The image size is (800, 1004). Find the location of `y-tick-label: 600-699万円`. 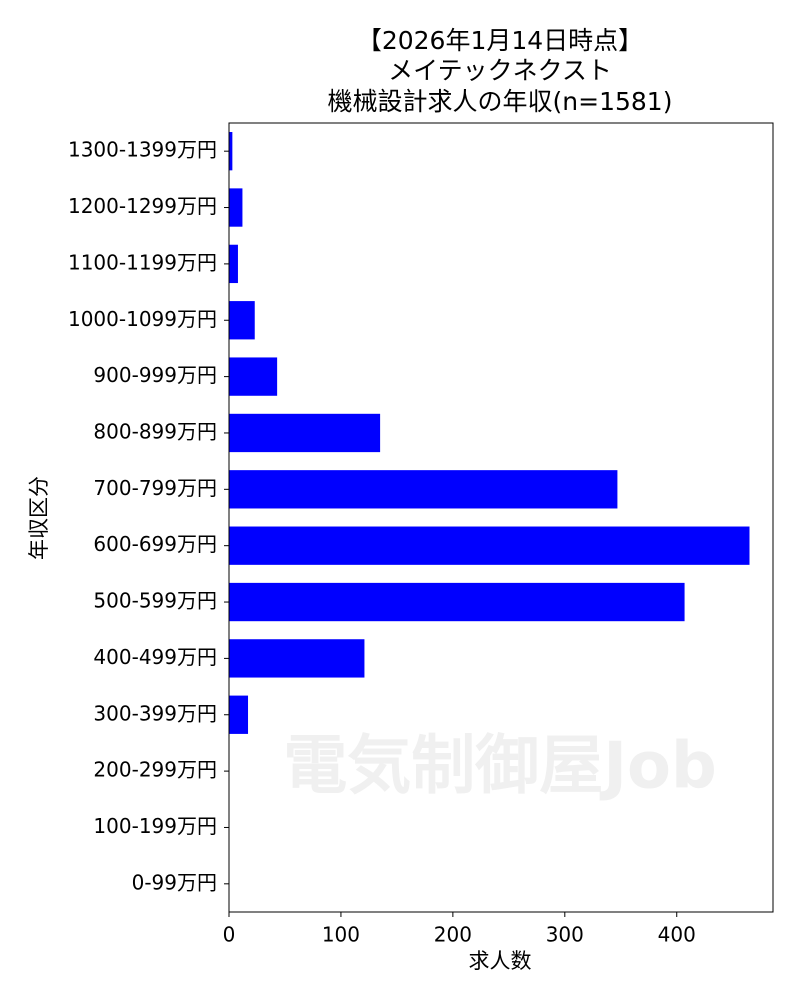

y-tick-label: 600-699万円 is located at coordinates (155, 544).